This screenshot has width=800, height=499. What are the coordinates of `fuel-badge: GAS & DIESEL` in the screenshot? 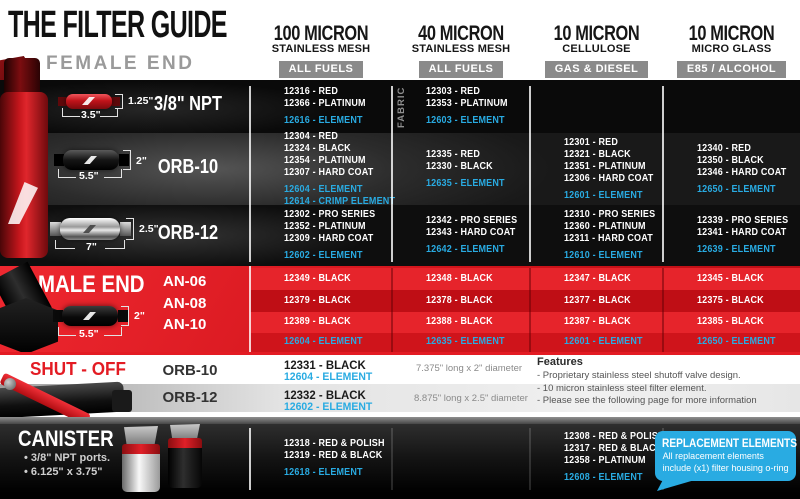 It's located at (596, 69).